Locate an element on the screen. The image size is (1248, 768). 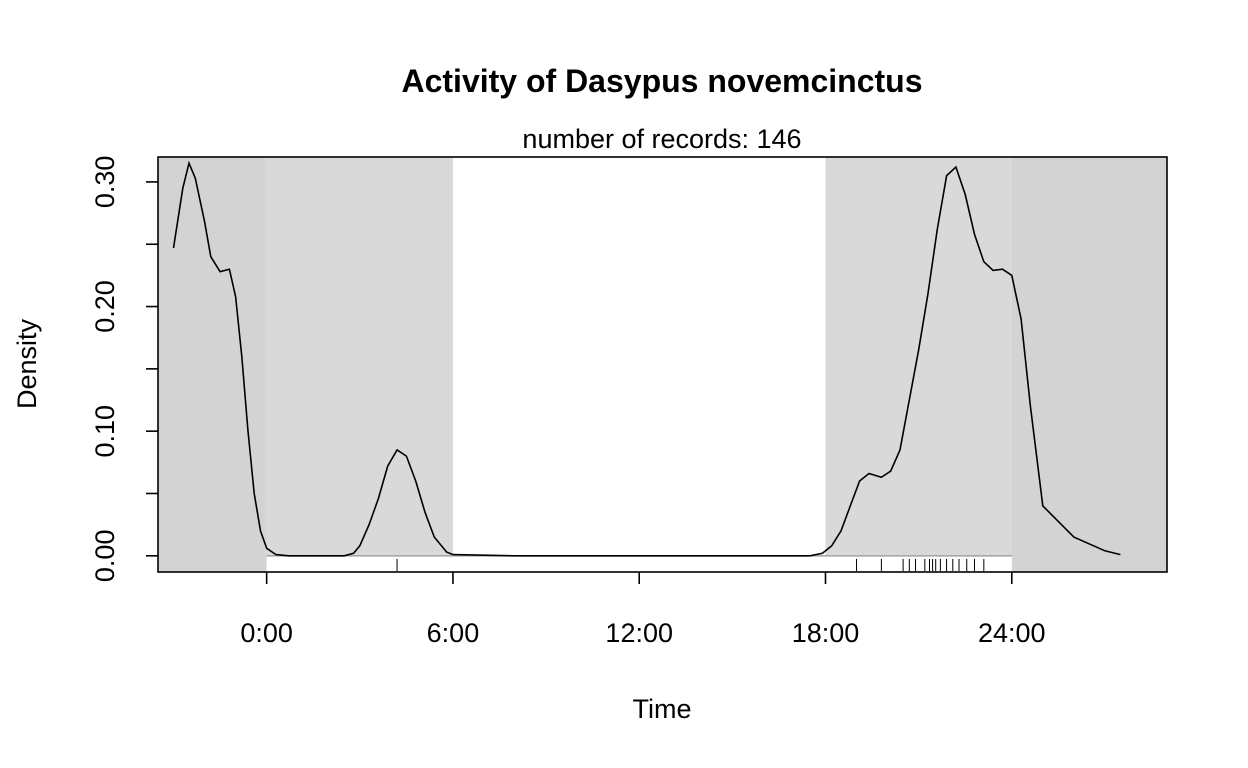
chart-title: Activity of Dasypus novemcinctus is located at coordinates (661, 81).